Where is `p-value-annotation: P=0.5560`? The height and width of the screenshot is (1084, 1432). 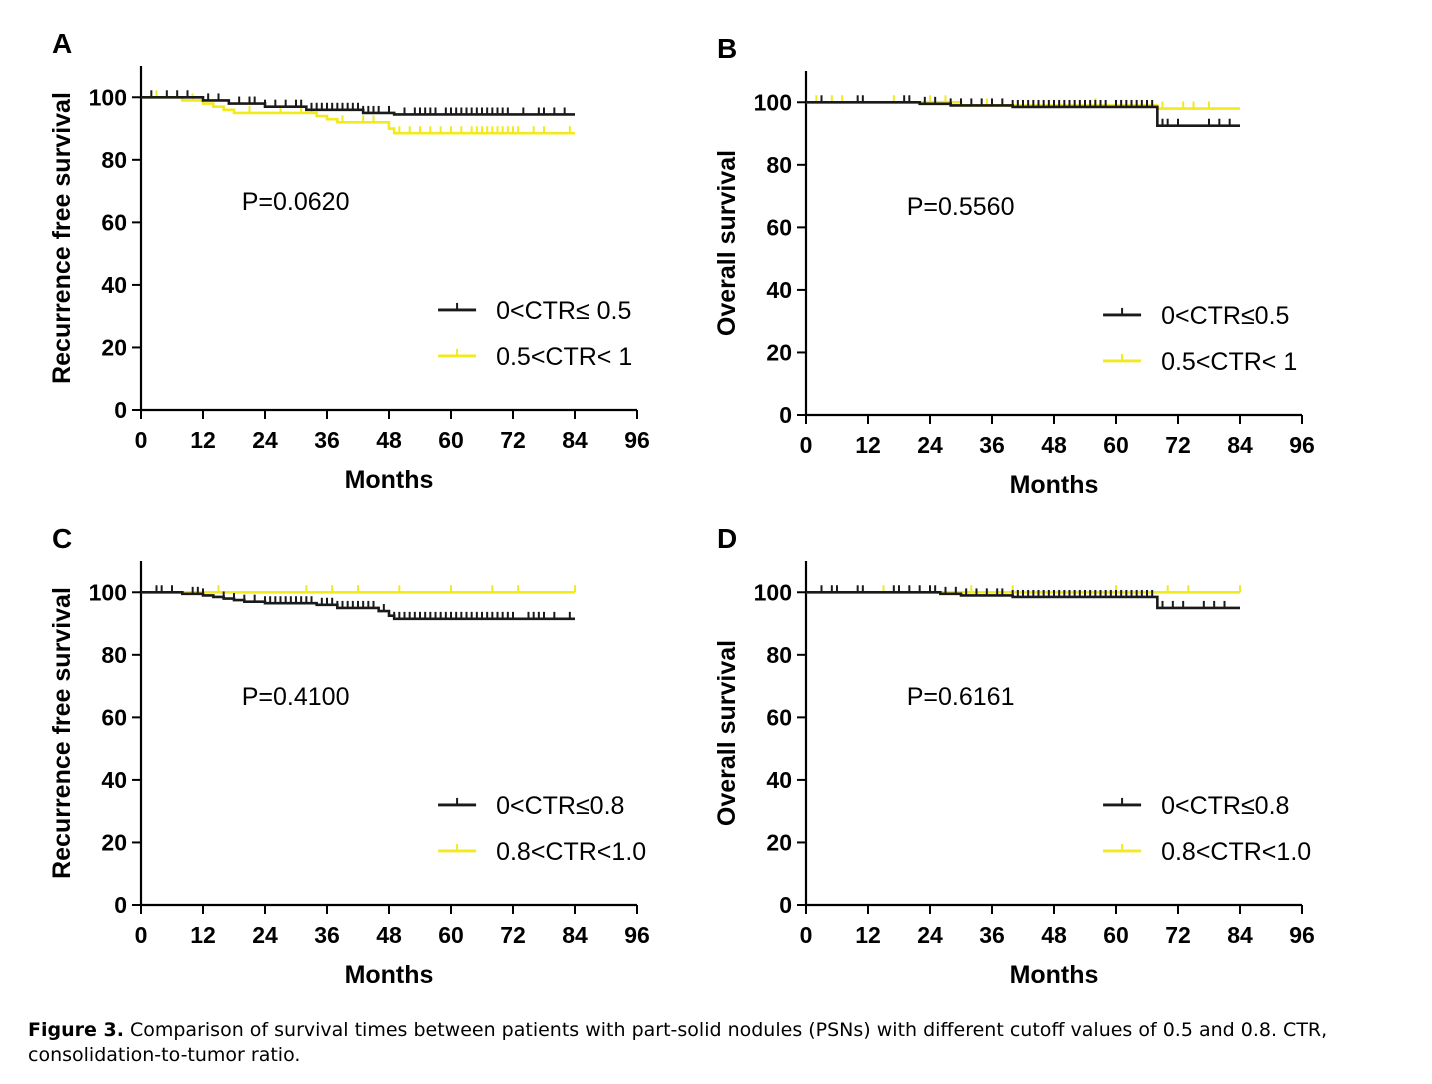
p-value-annotation: P=0.5560 is located at coordinates (961, 207).